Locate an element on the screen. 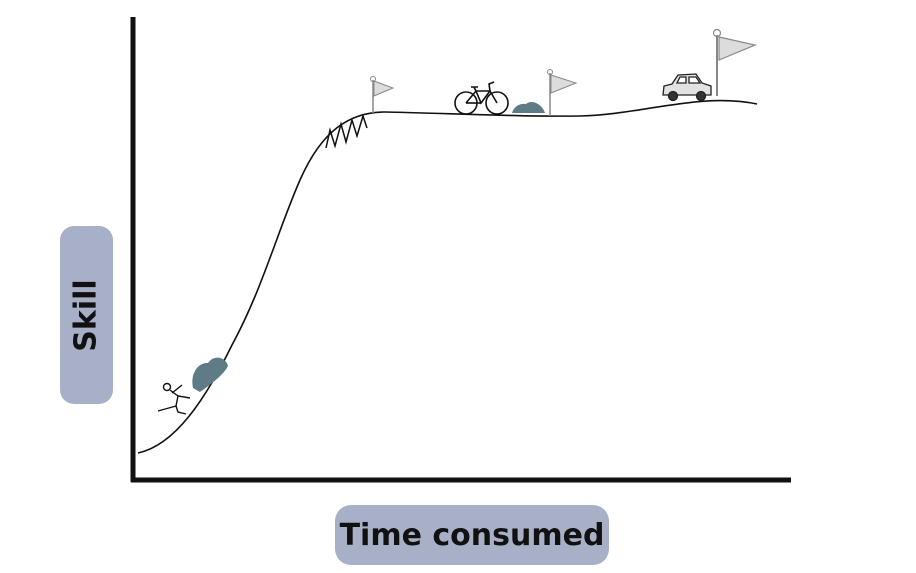 The image size is (916, 573). x-axis-label-text: Time consumed is located at coordinates (472, 535).